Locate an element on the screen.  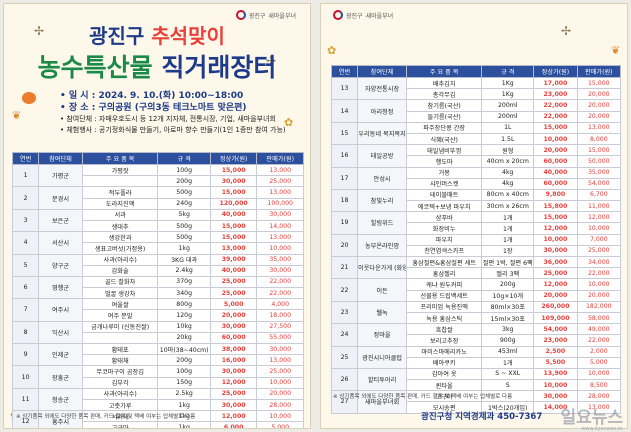
table-row: 24 정마을 흑찹쌀 3kg 54,000 49,000 is located at coordinates (476, 335).